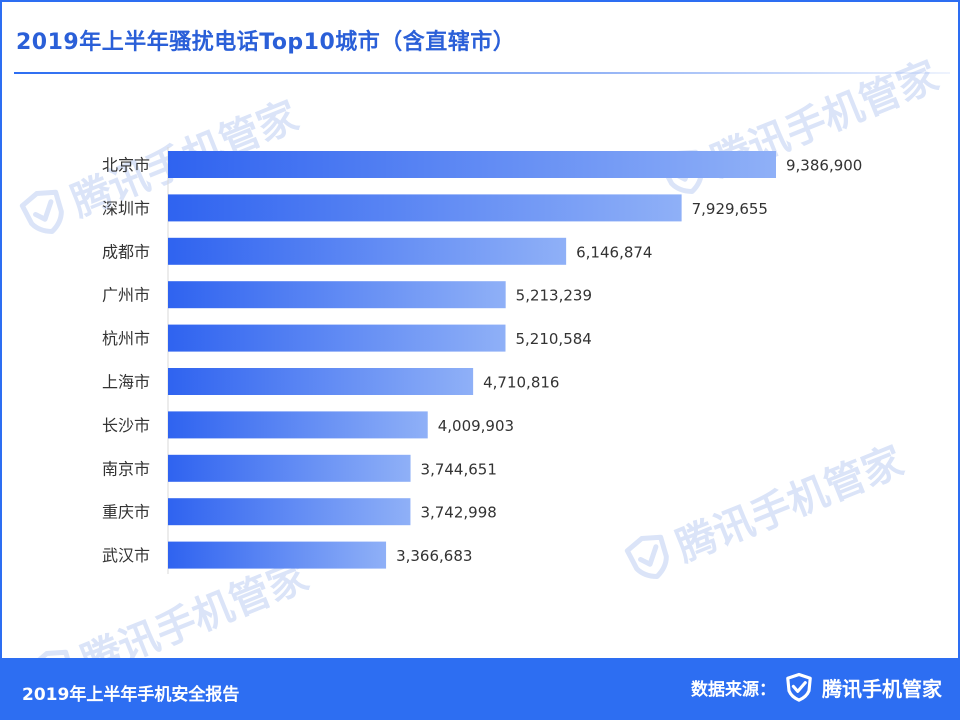  What do you see at coordinates (126, 468) in the screenshot?
I see `category-label: 南京市` at bounding box center [126, 468].